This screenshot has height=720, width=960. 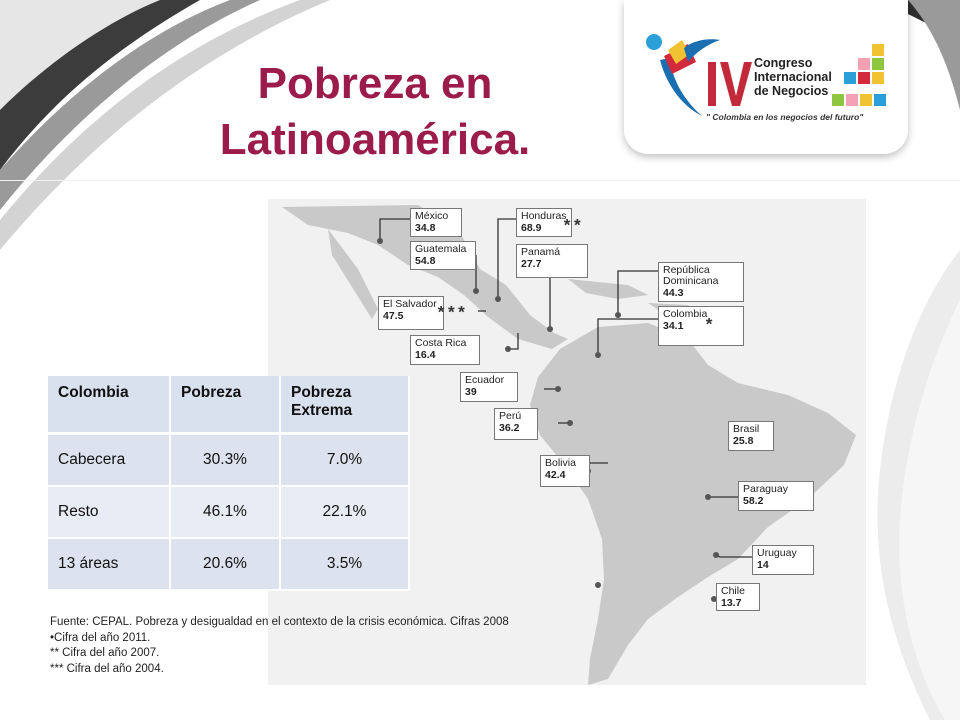 I want to click on label-bolivia: Bolivia 42.4, so click(x=565, y=471).